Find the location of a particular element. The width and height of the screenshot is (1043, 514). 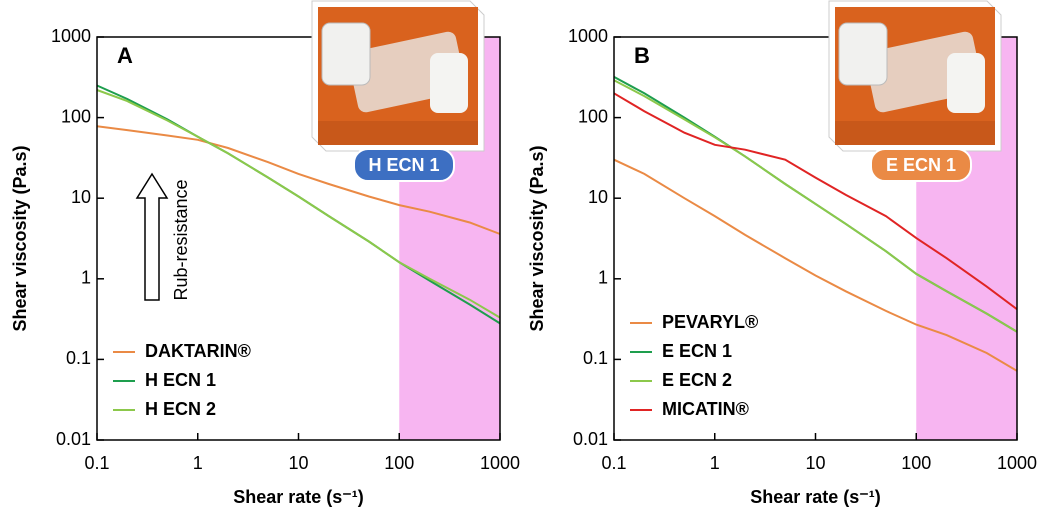

annotation: Rub-resistance is located at coordinates (181, 239).